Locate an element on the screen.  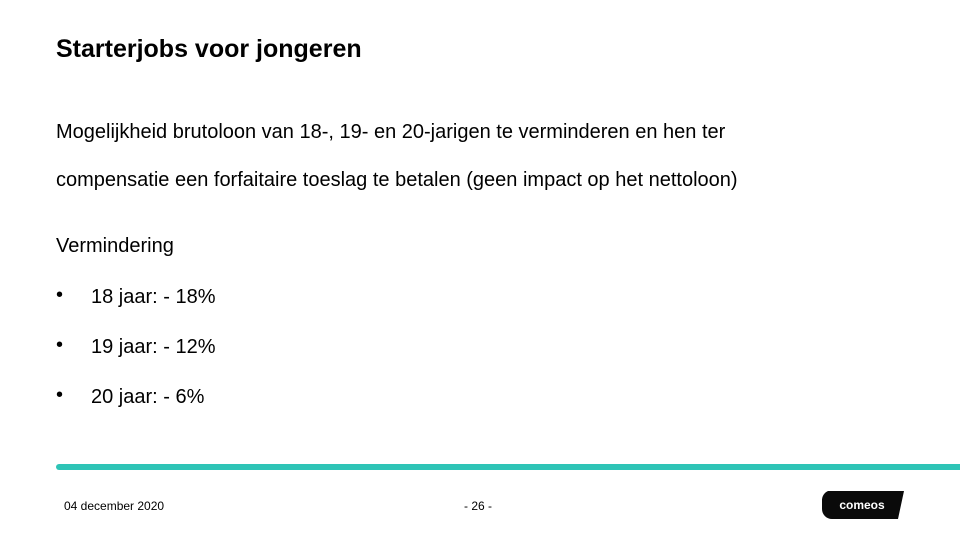
slide-title: Starterjobs voor jongeren is located at coordinates (209, 49).